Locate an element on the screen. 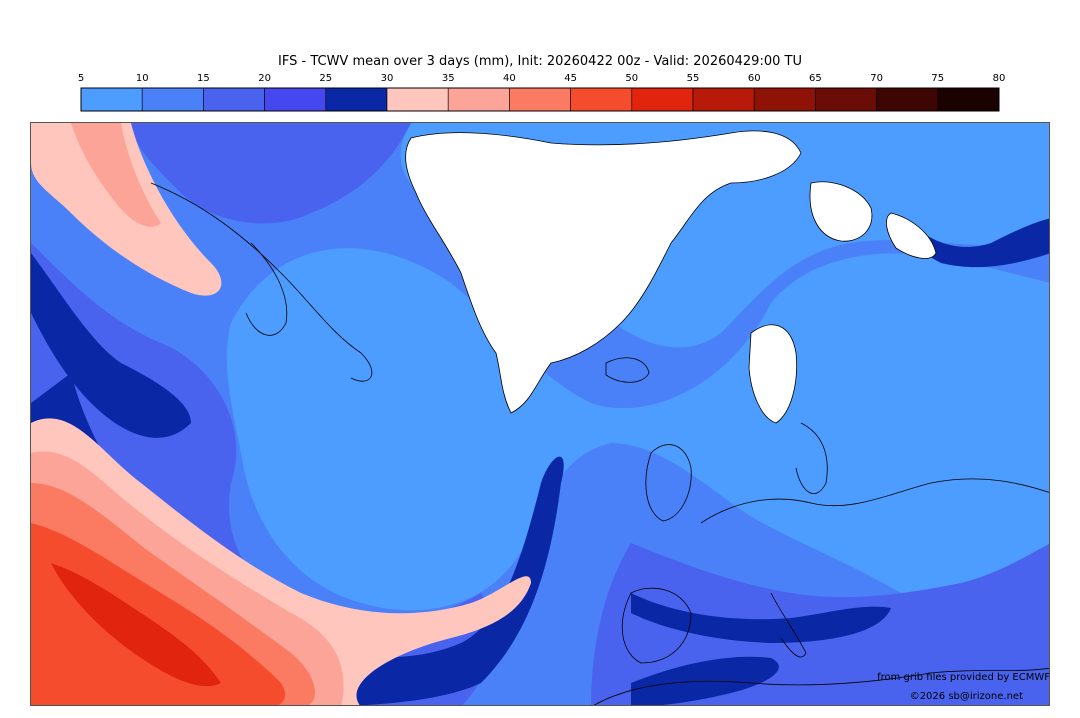  coast-iceland is located at coordinates (627, 370).